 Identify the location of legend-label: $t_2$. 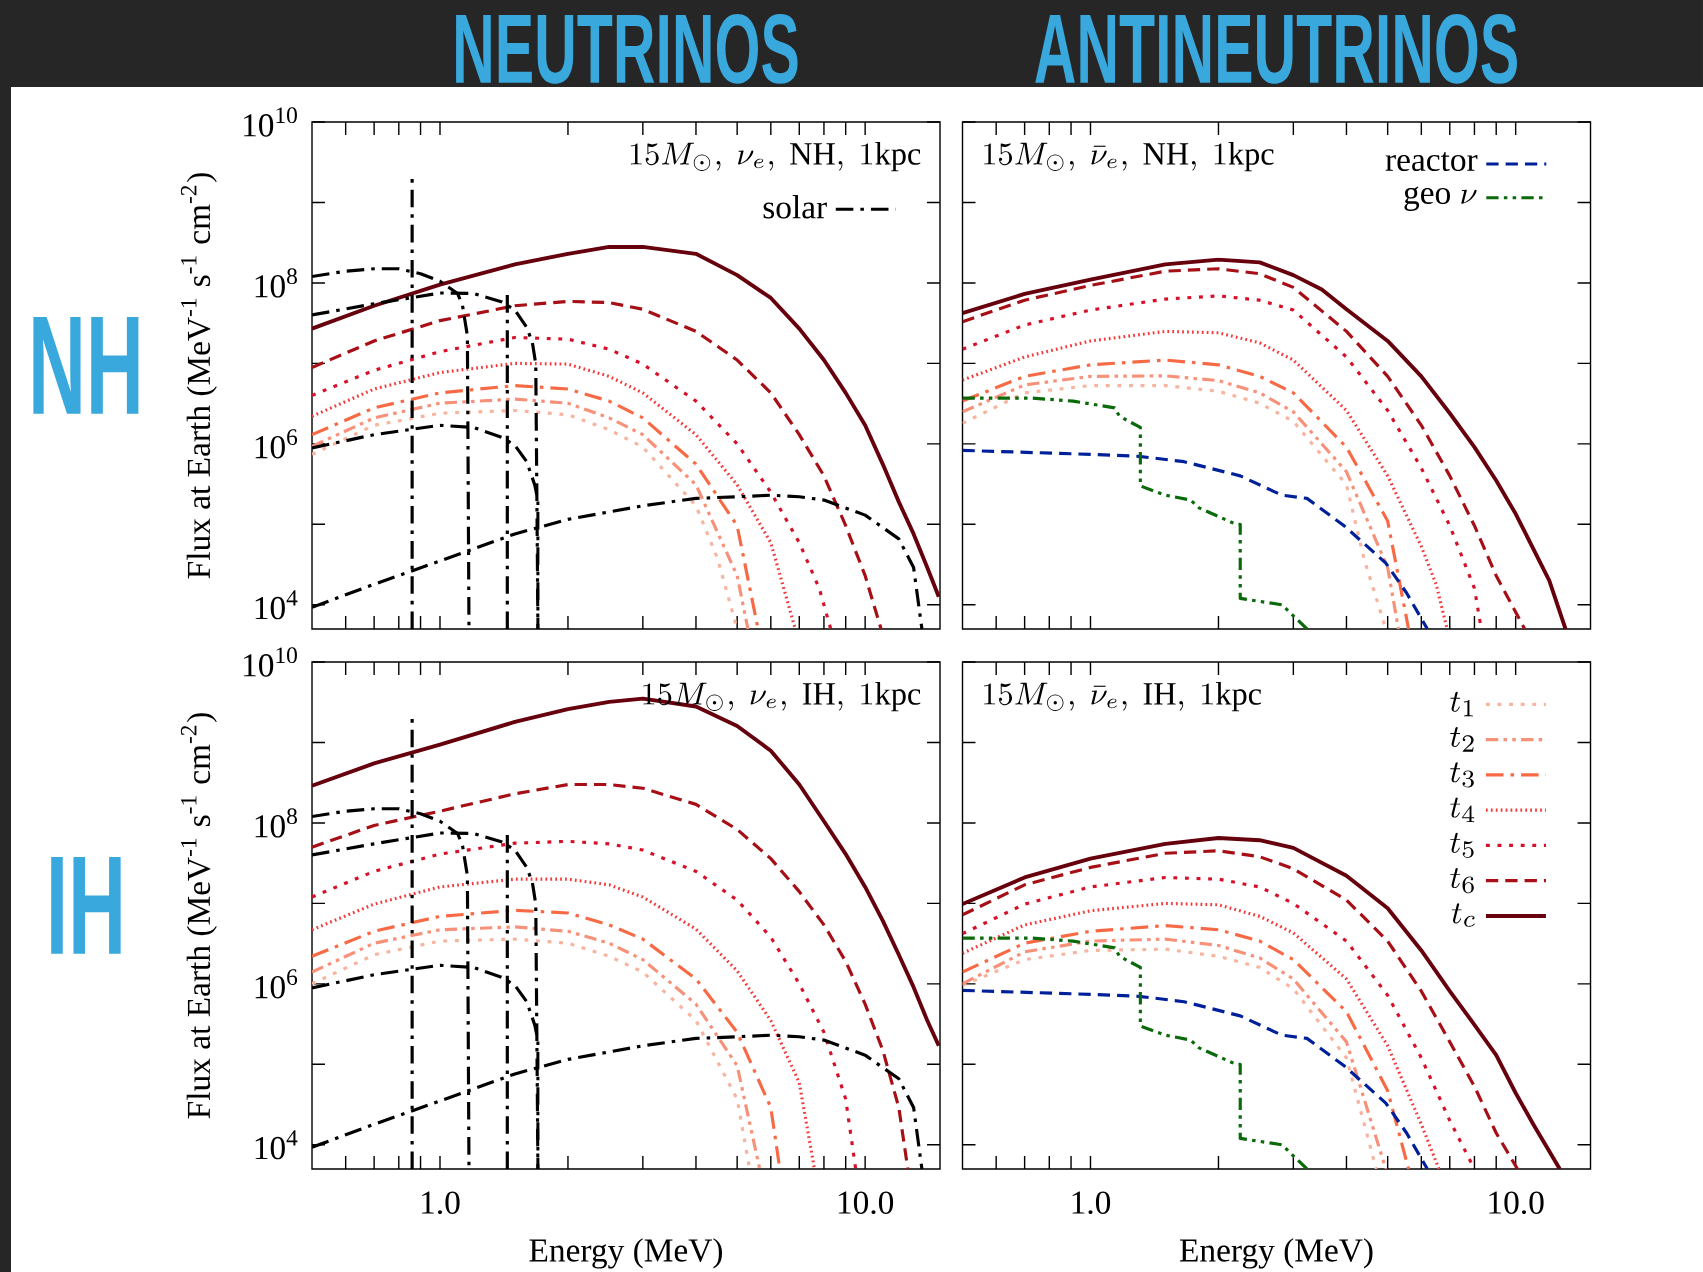
(1462, 739).